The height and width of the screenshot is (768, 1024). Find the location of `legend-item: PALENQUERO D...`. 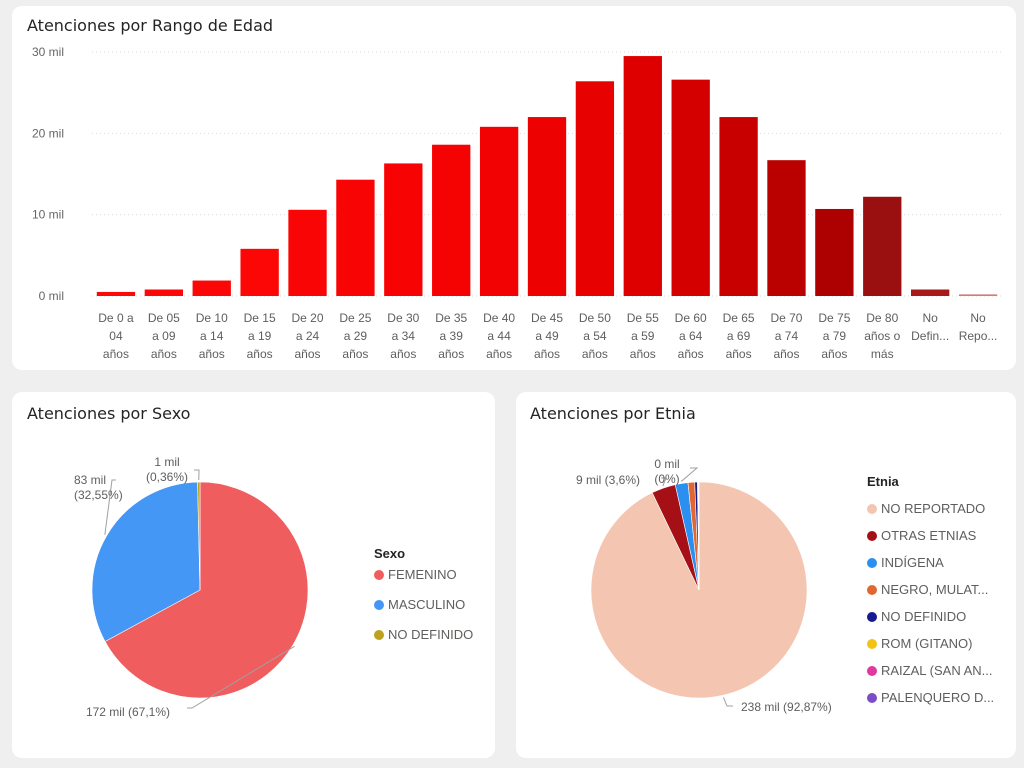

legend-item: PALENQUERO D... is located at coordinates (937, 697).